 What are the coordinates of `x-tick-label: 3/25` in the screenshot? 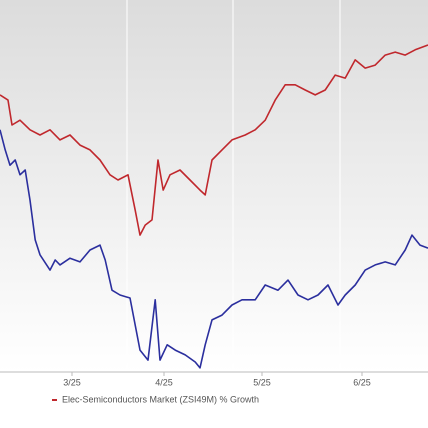 It's located at (72, 382).